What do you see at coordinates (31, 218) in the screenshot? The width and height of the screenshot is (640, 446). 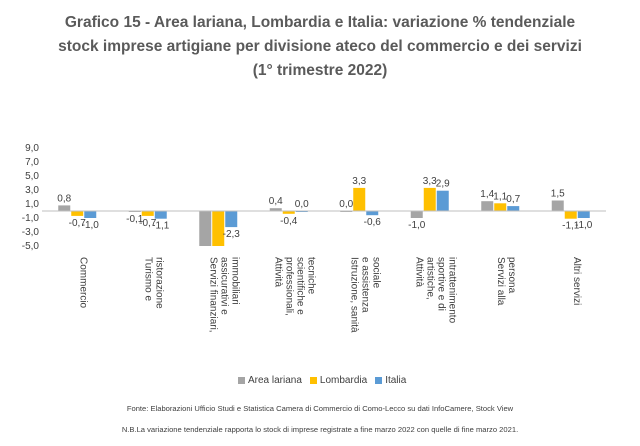 I see `y-tick-label: -1,0` at bounding box center [31, 218].